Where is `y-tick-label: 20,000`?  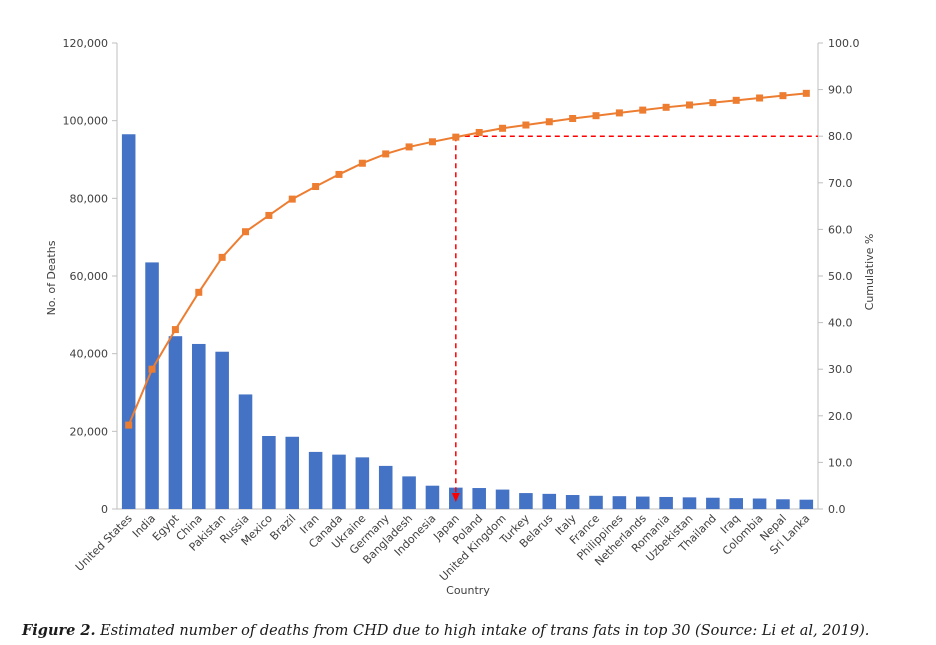
y-tick-label: 20,000 is located at coordinates (89, 431).